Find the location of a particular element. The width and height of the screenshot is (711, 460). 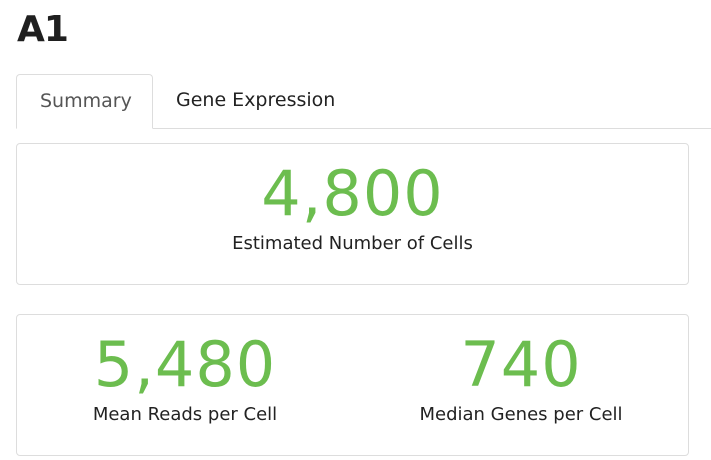

metric-label: Estimated Number of Cells is located at coordinates (352, 243).